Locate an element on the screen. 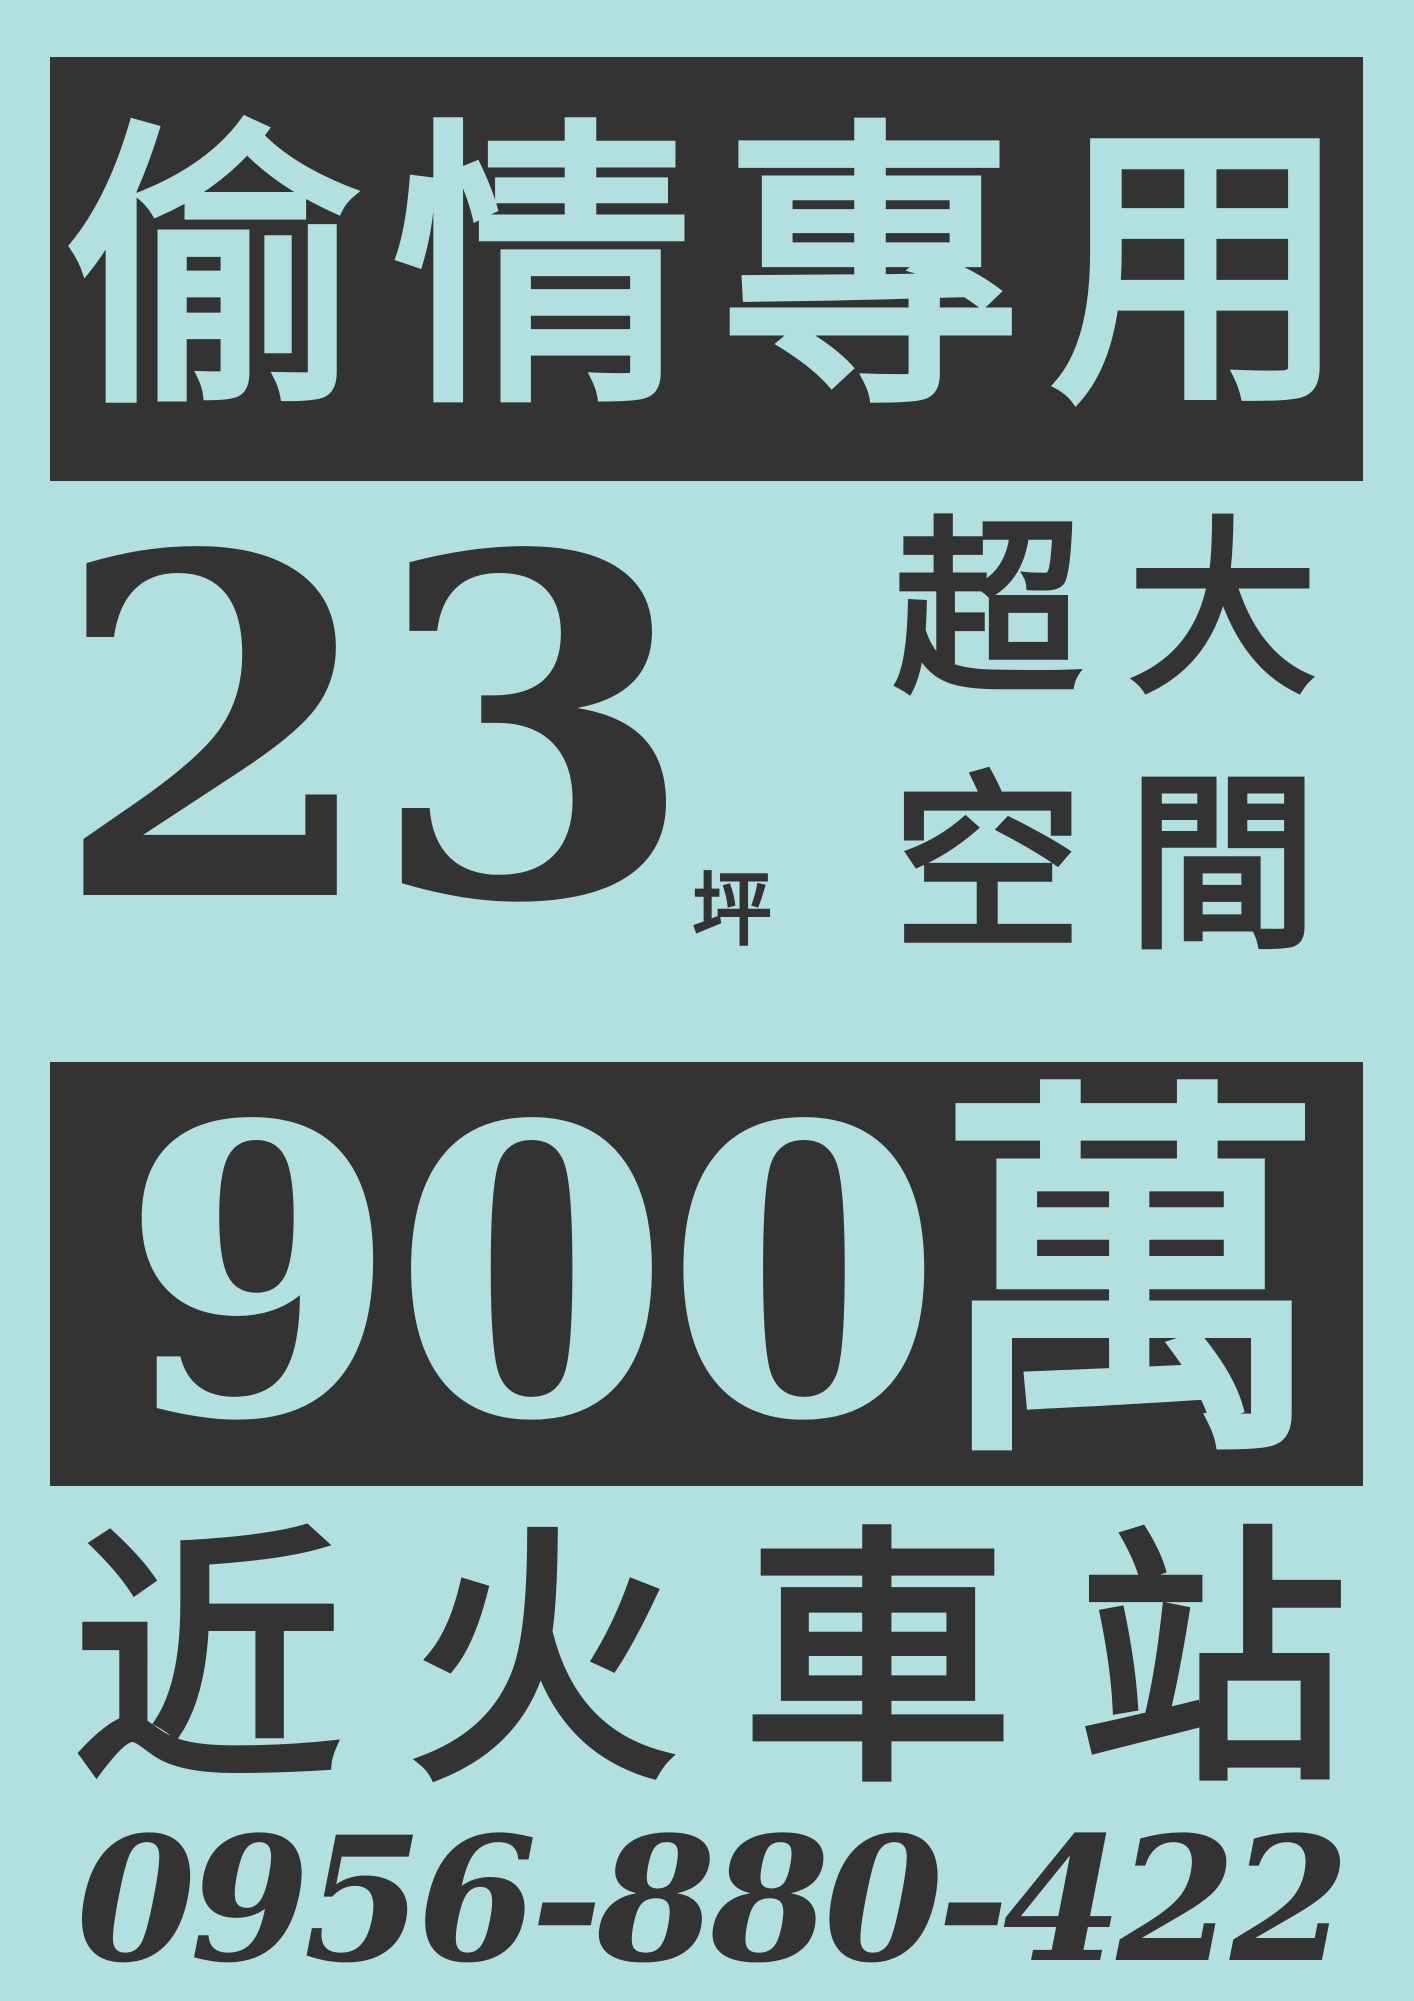 The width and height of the screenshot is (1414, 2001). location-char: 近 is located at coordinates (207, 1660).